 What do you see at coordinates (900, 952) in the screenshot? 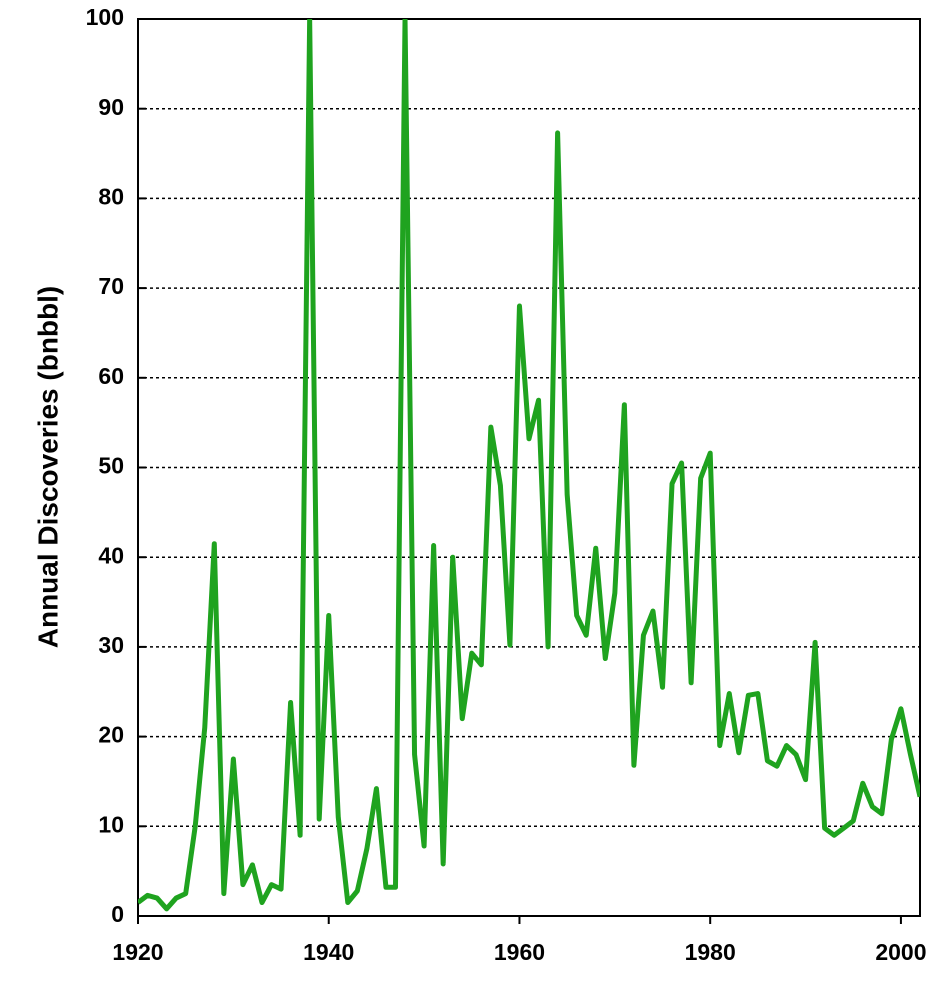
I see `x-tick-label: 2000` at bounding box center [900, 952].